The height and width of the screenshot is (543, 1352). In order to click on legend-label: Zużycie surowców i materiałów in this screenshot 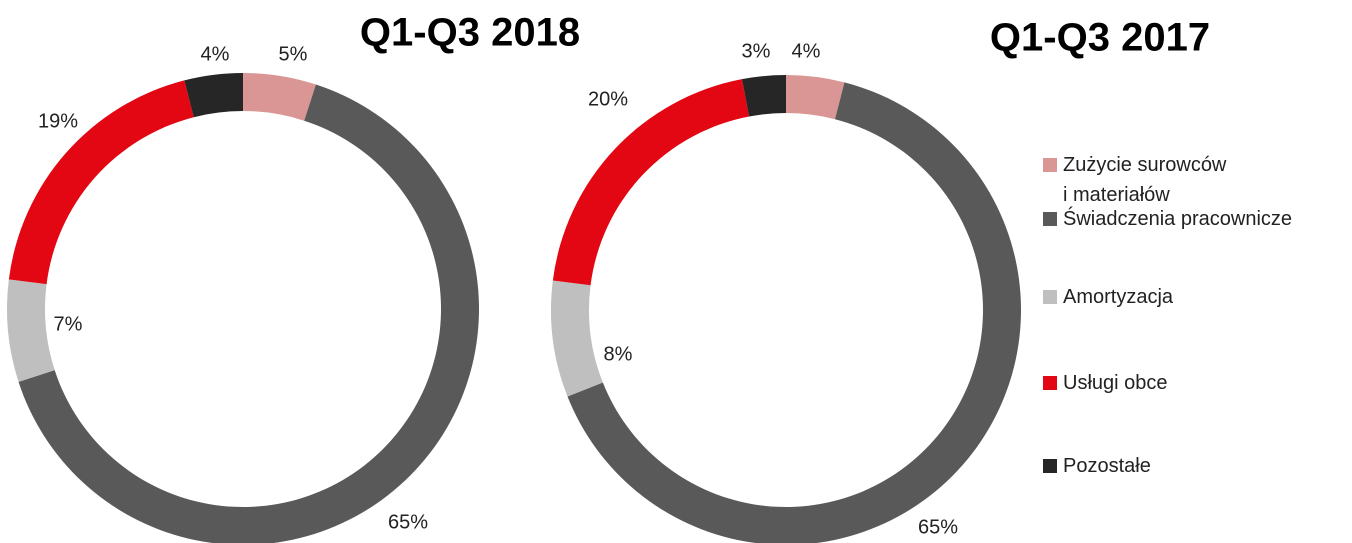, I will do `click(1145, 180)`.